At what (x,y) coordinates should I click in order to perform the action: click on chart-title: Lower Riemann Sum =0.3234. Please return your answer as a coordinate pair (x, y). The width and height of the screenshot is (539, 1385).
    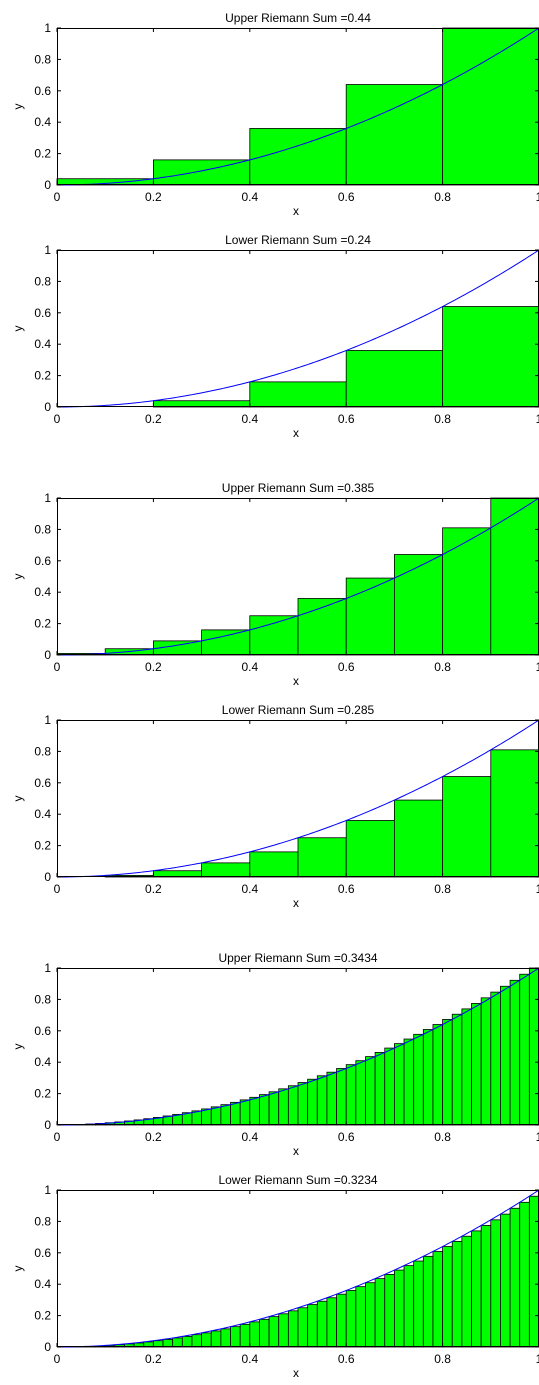
    Looking at the image, I should click on (297, 1180).